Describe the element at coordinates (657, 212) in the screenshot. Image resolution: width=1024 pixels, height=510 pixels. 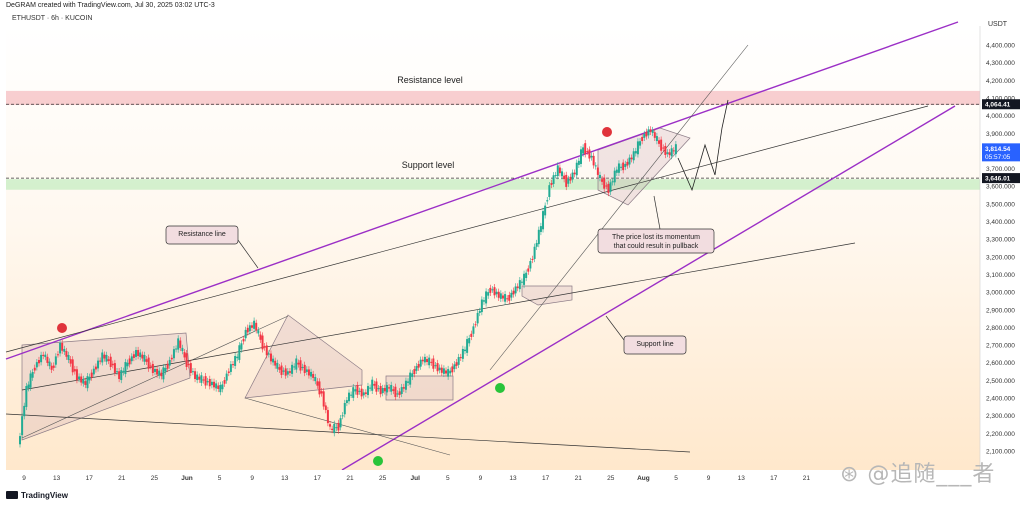
I see `callout-pointer` at that location.